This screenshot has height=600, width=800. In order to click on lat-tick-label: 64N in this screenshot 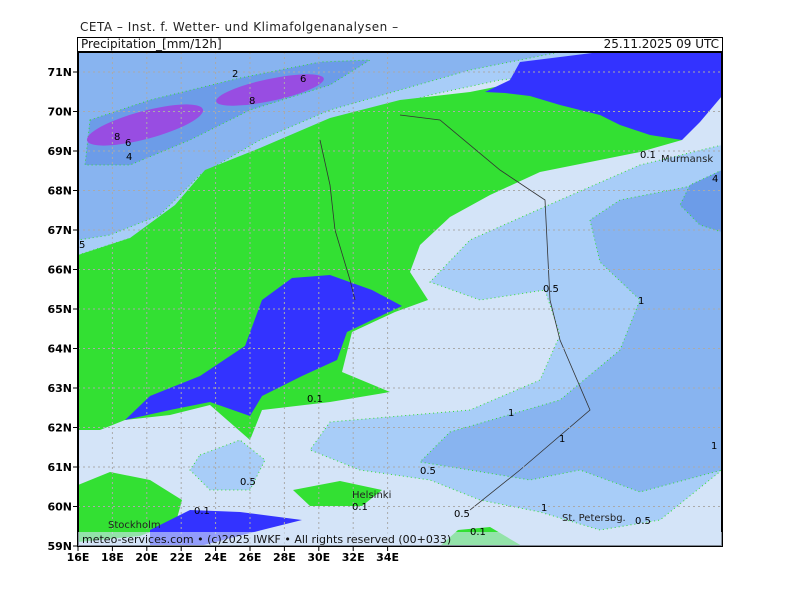, I will do `click(59, 349)`.